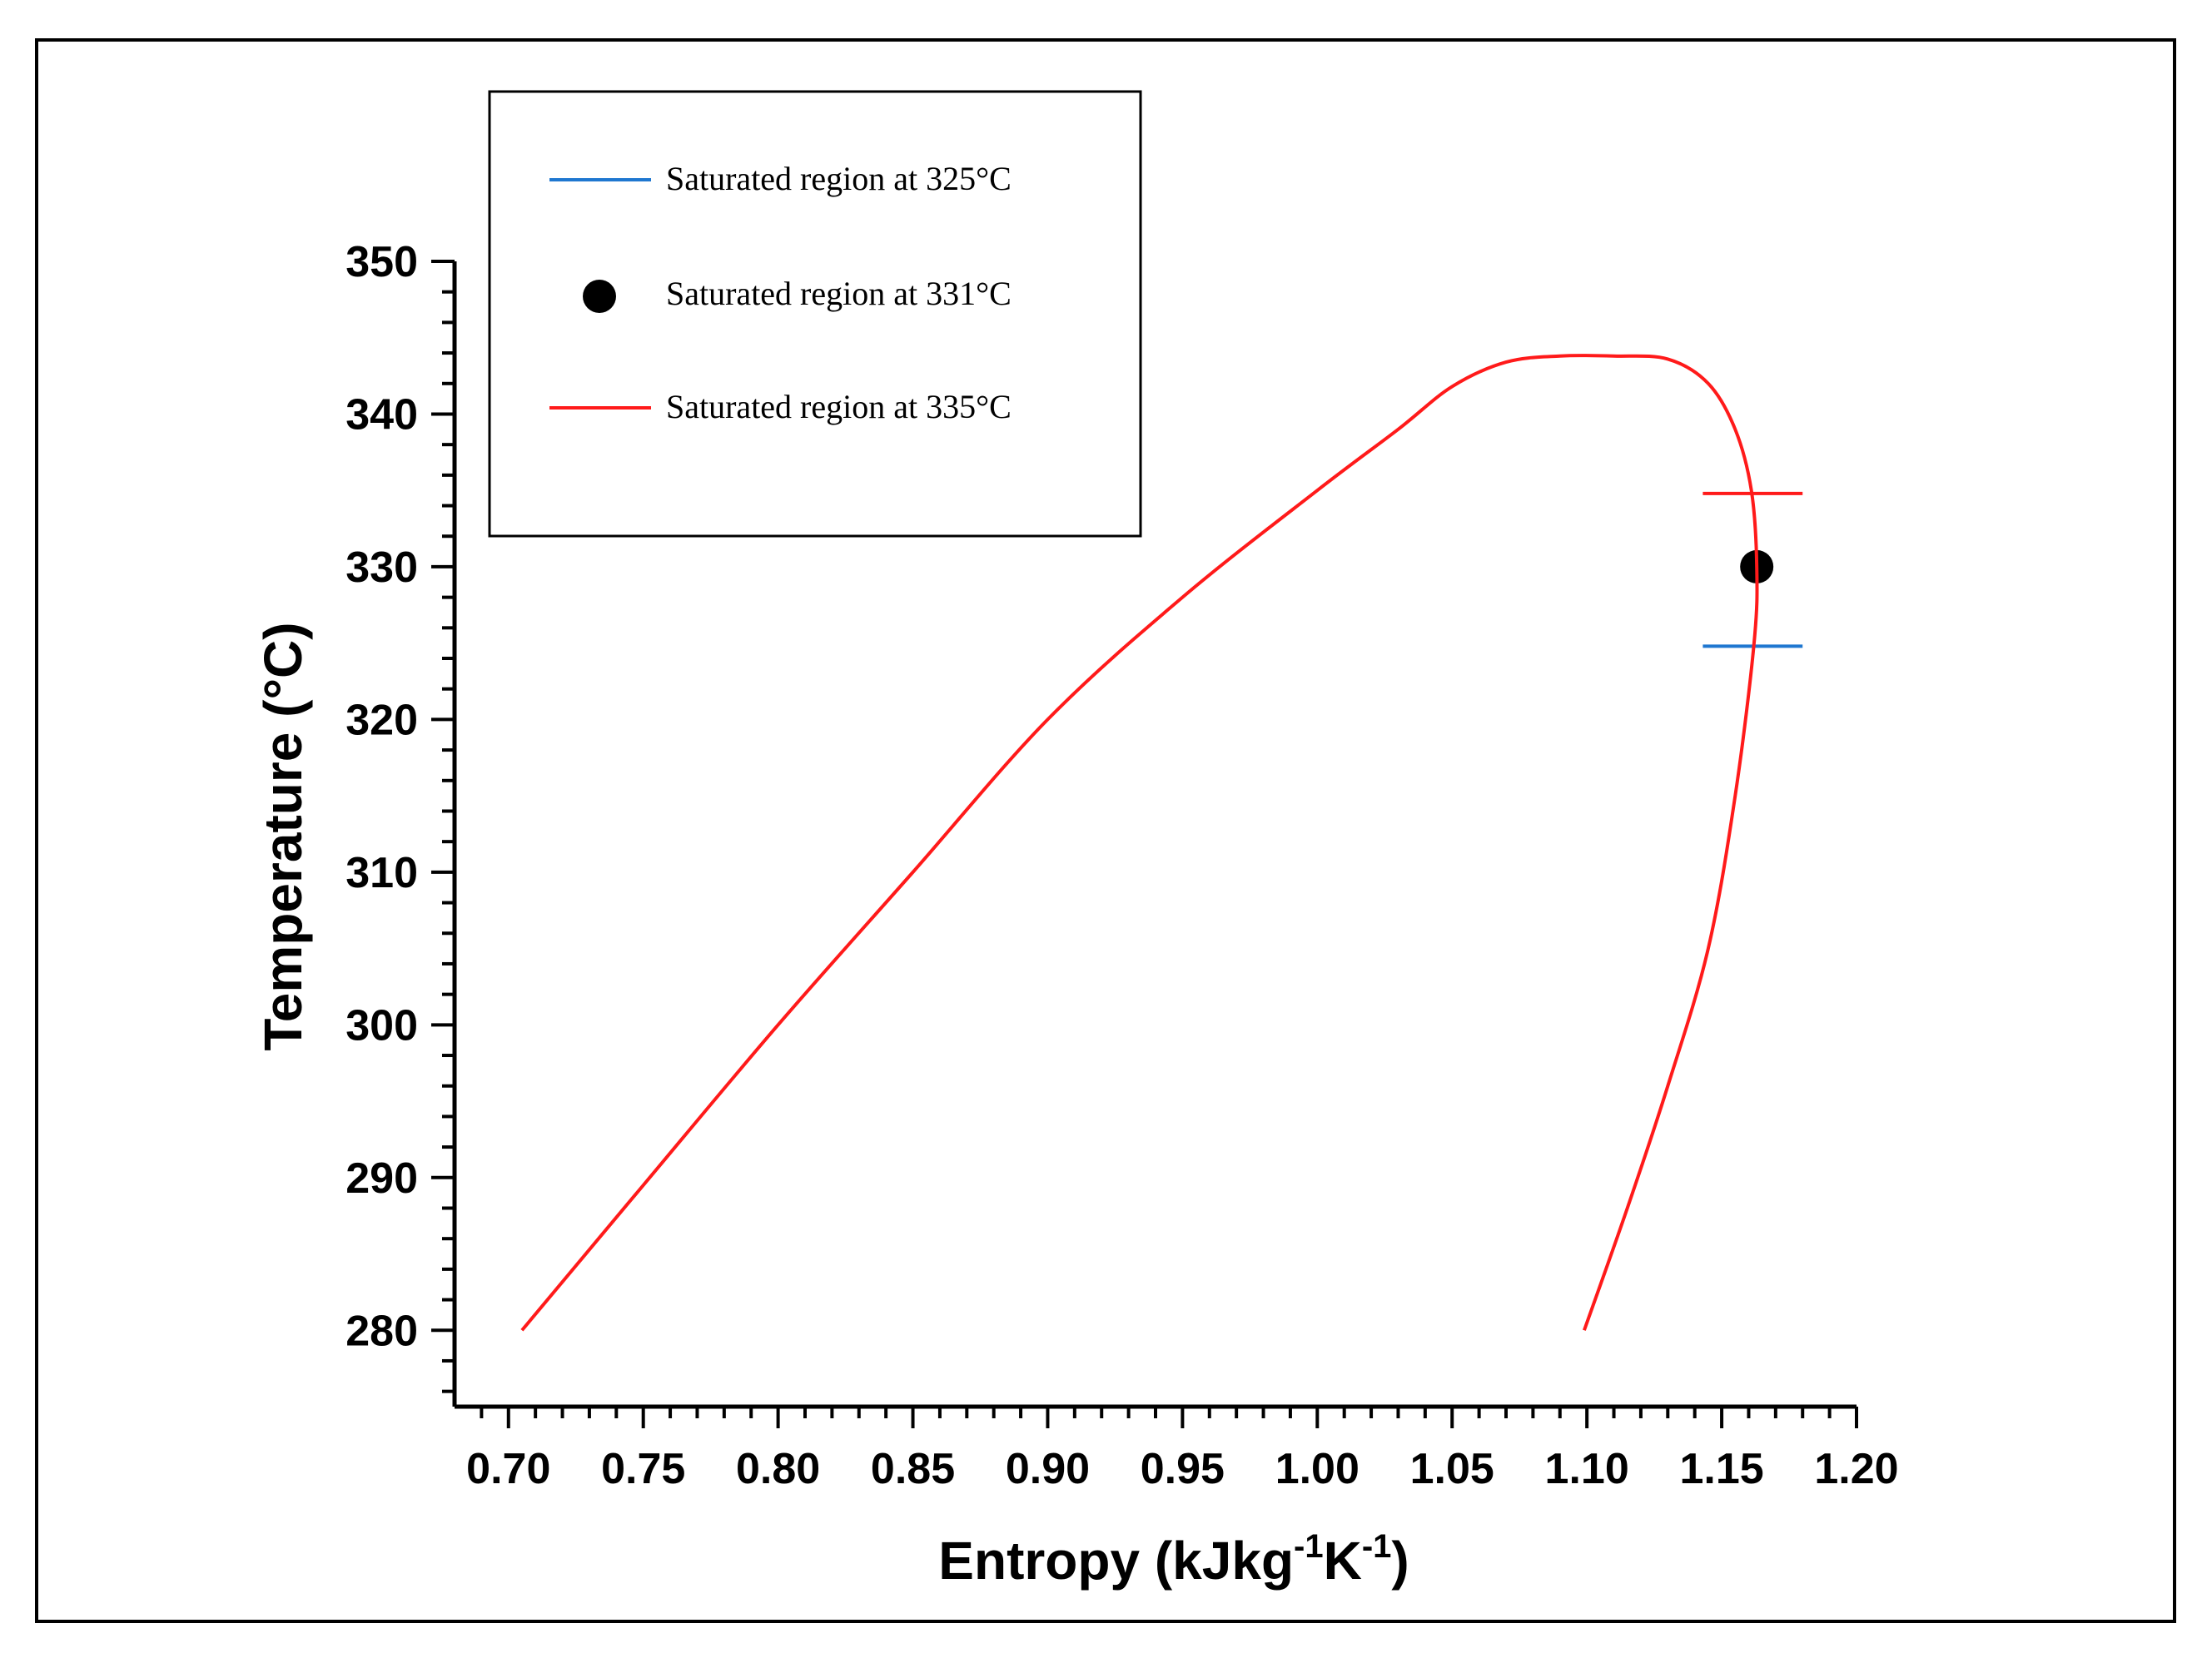 This screenshot has height=1663, width=2212. Describe the element at coordinates (1856, 1469) in the screenshot. I see `x-tick-label: 1.20` at that location.